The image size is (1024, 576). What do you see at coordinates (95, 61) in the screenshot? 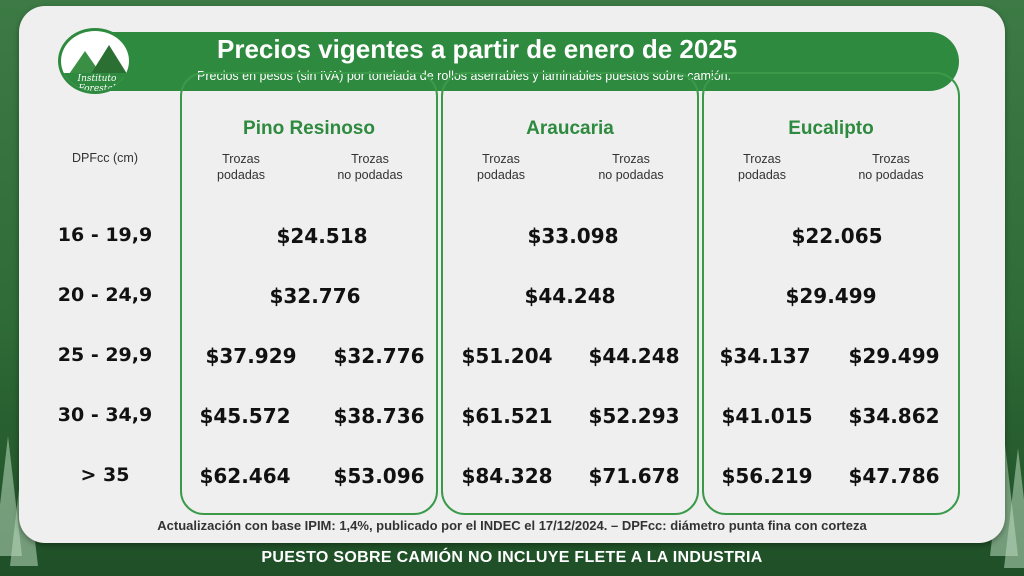
I see `institute-logo: Instituto Forestal` at bounding box center [95, 61].